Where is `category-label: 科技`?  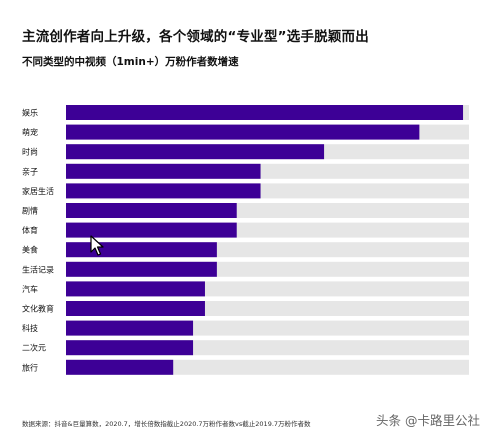 category-label: 科技 is located at coordinates (30, 328).